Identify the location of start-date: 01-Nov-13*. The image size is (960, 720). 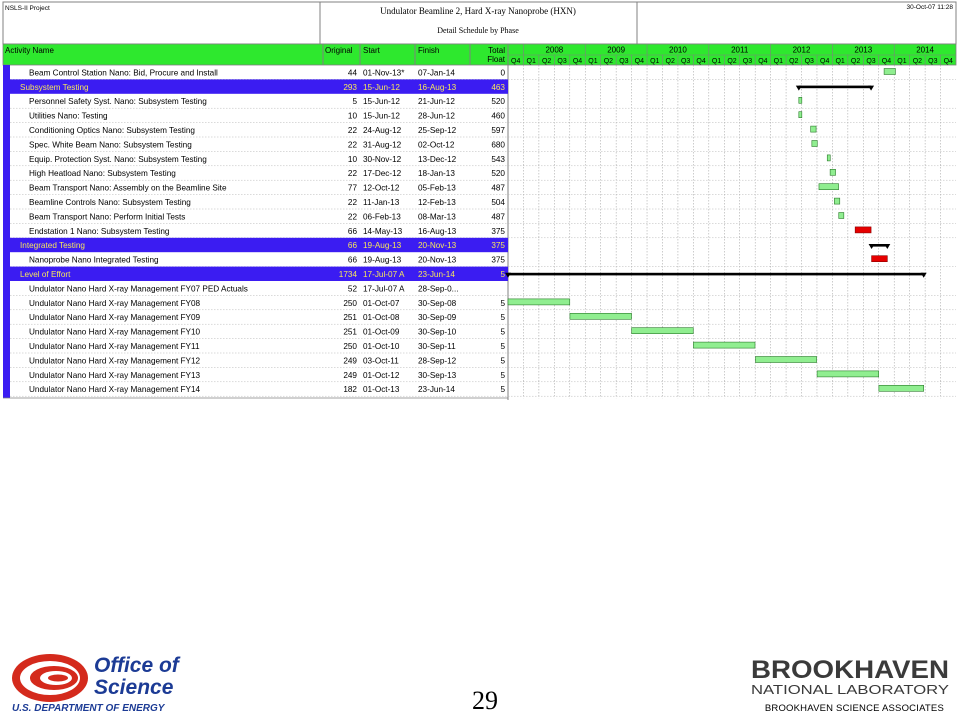
(384, 72).